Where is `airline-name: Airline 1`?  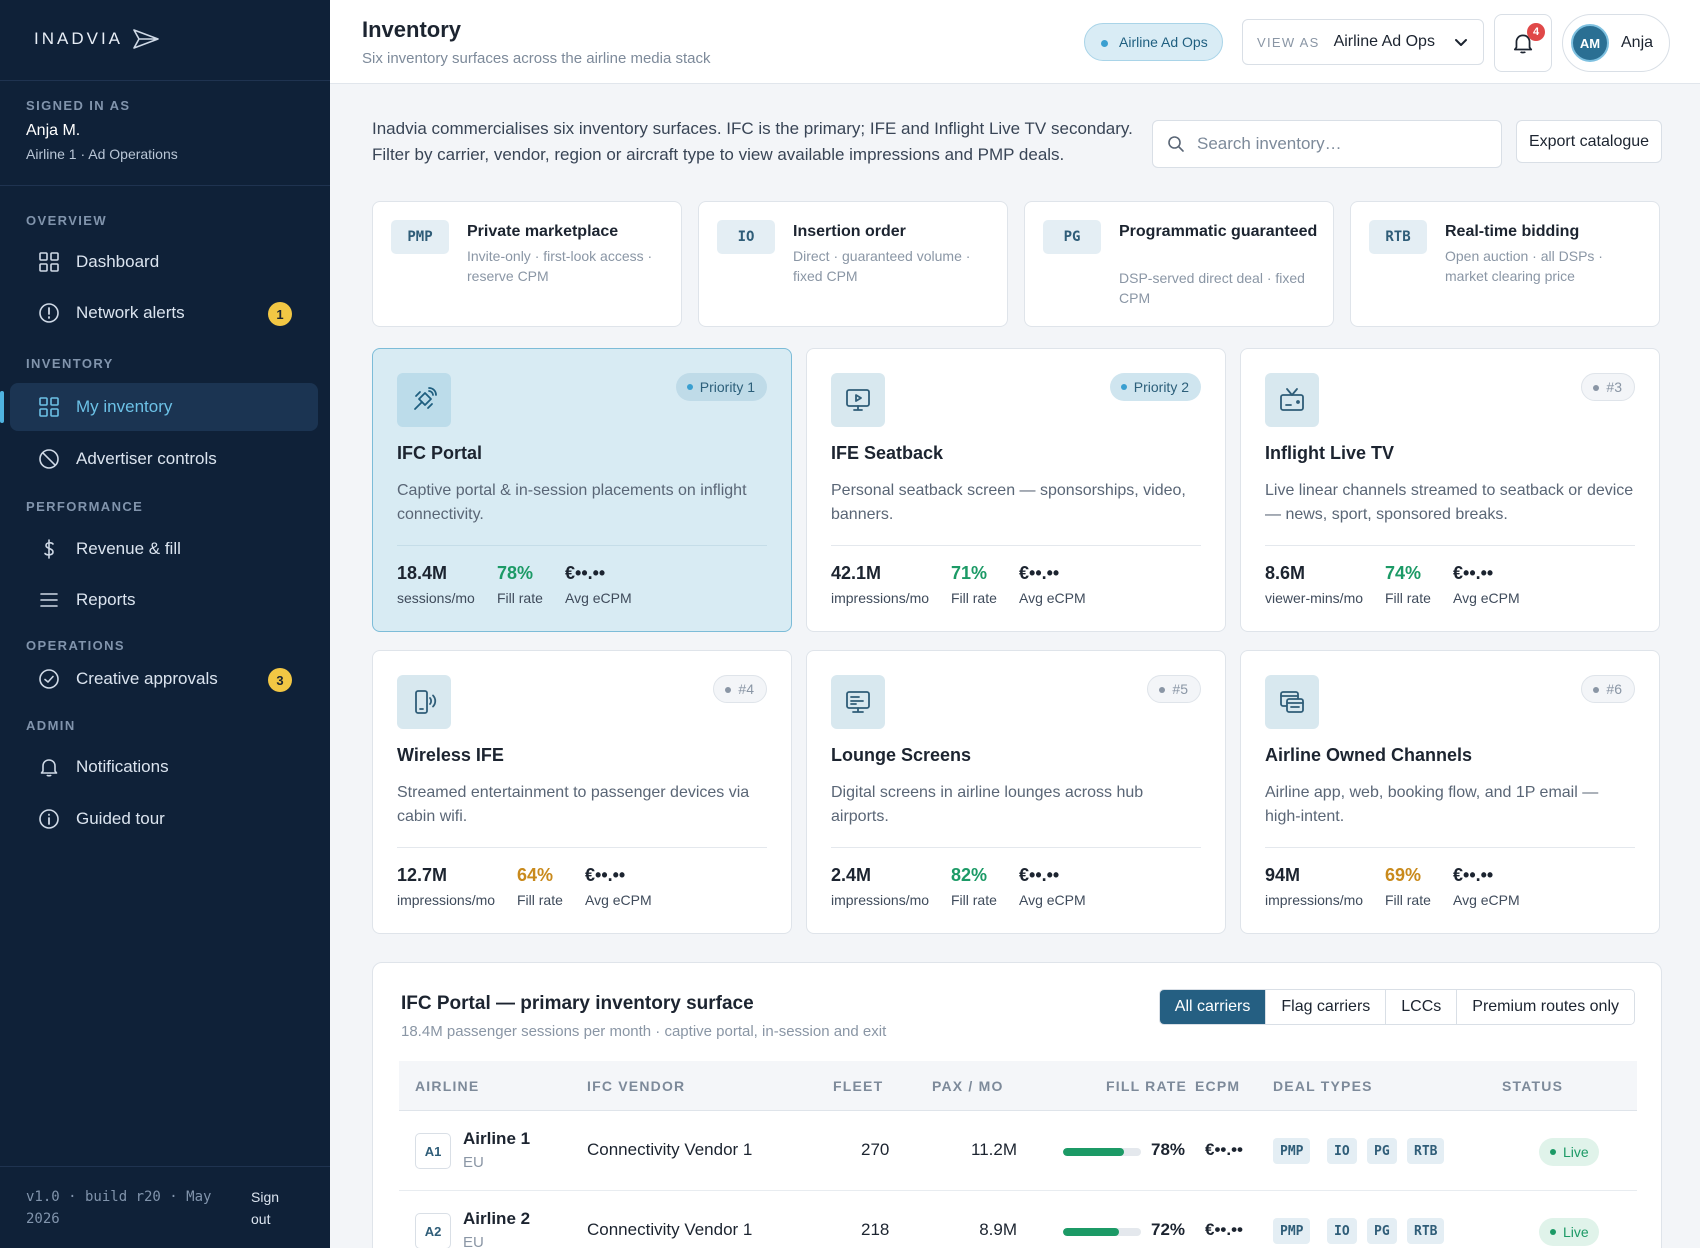 airline-name: Airline 1 is located at coordinates (497, 1138).